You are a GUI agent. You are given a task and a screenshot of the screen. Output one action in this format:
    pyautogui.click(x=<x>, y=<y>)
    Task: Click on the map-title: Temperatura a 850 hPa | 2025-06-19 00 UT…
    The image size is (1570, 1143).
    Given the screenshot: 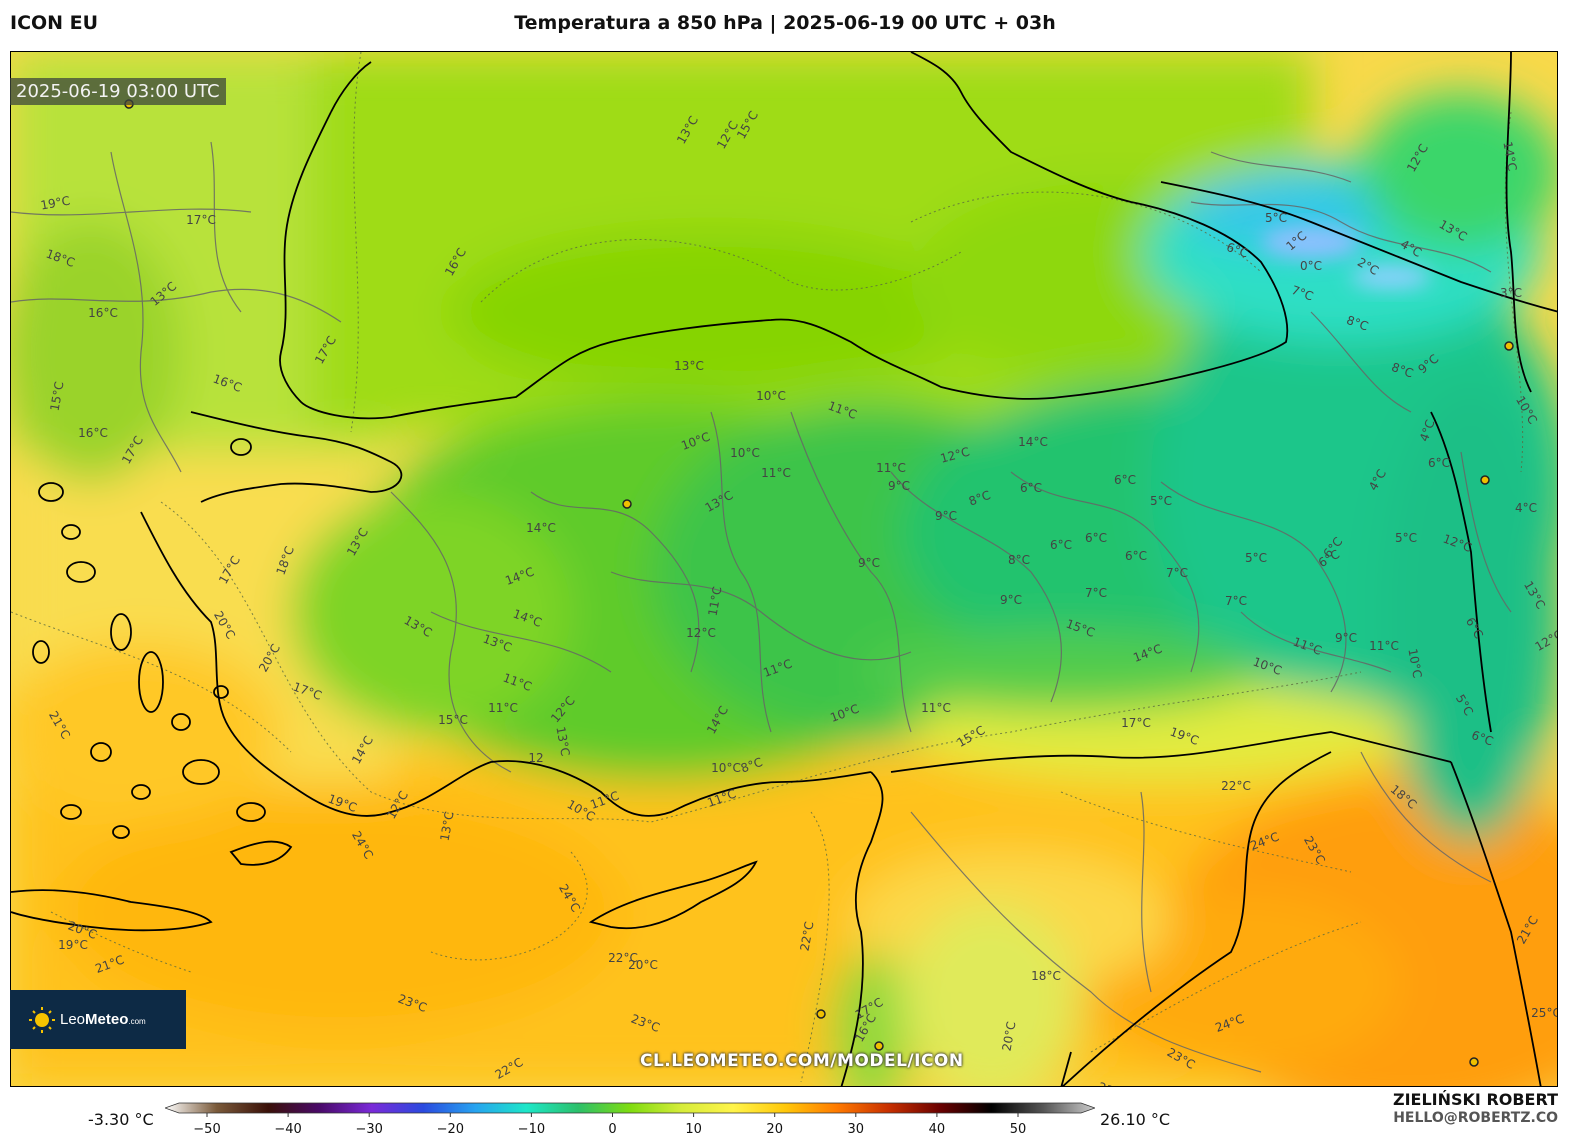 What is the action you would take?
    pyautogui.click(x=785, y=23)
    